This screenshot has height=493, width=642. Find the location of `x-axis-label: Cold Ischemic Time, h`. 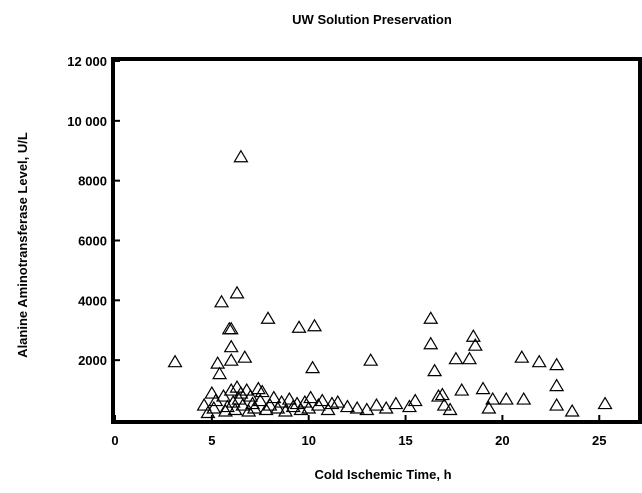

x-axis-label: Cold Ischemic Time, h is located at coordinates (382, 474).